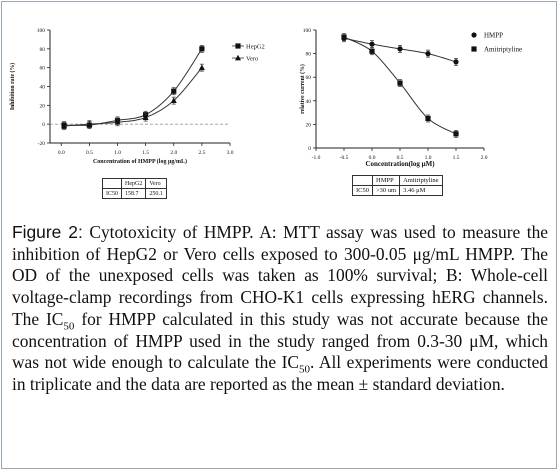 The image size is (560, 472). I want to click on table-header-row: HMPP Amitriptyline, so click(397, 180).